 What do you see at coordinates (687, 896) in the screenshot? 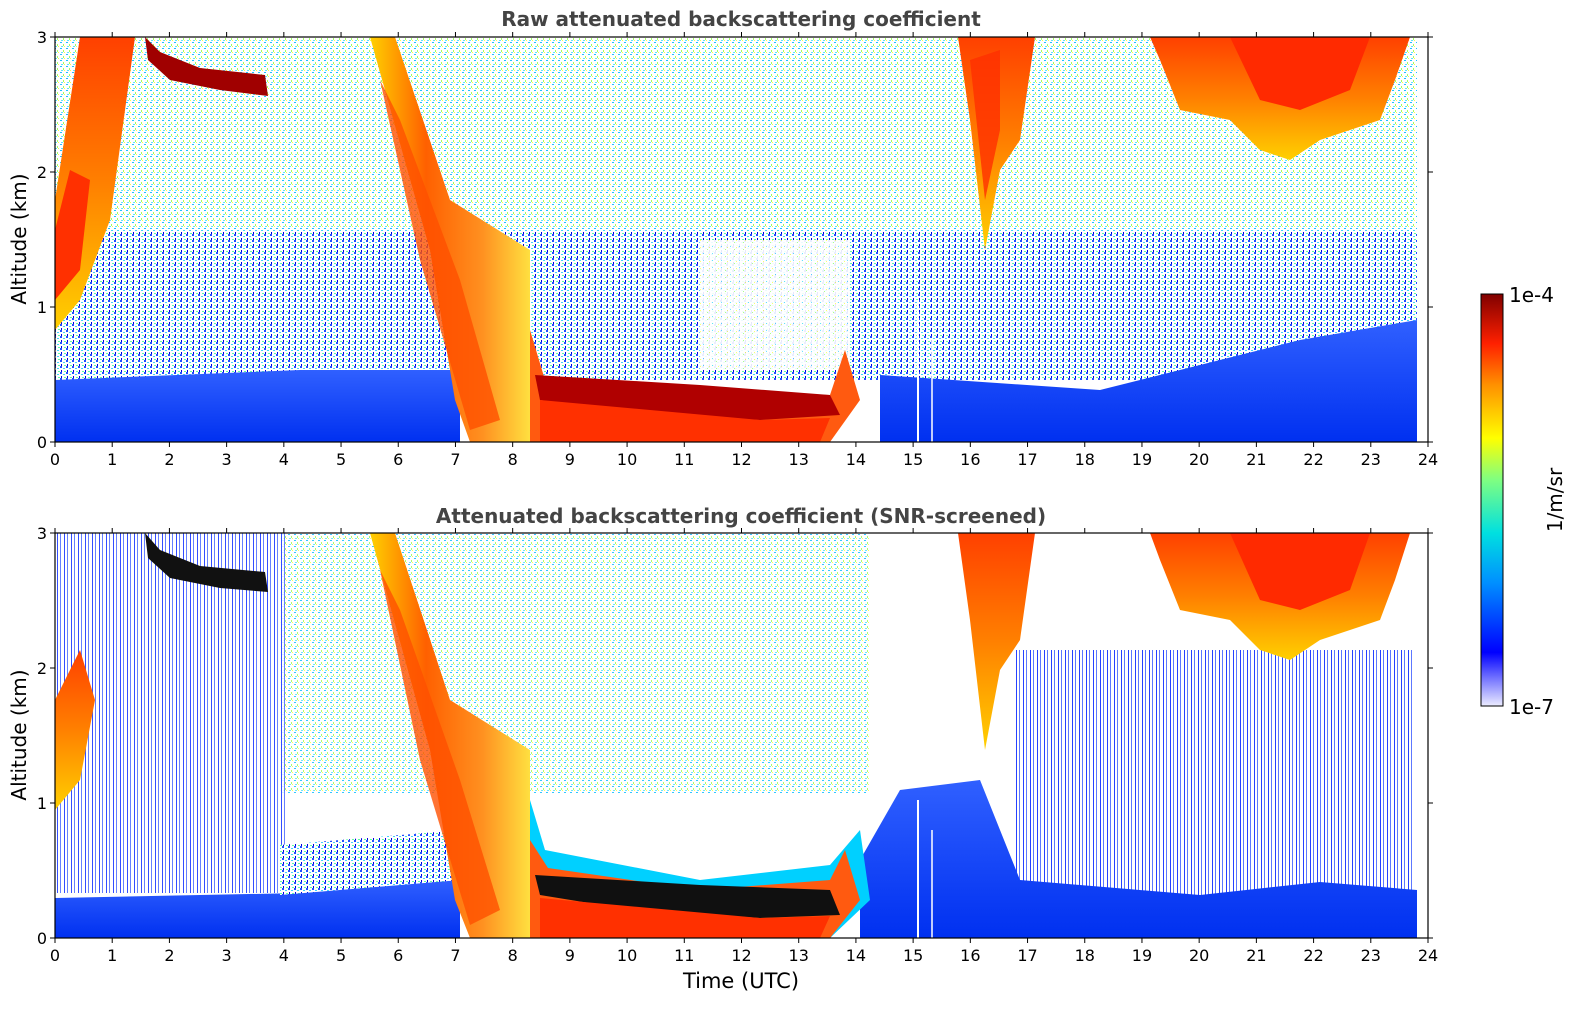
I see `low-cloud-layer-core` at bounding box center [687, 896].